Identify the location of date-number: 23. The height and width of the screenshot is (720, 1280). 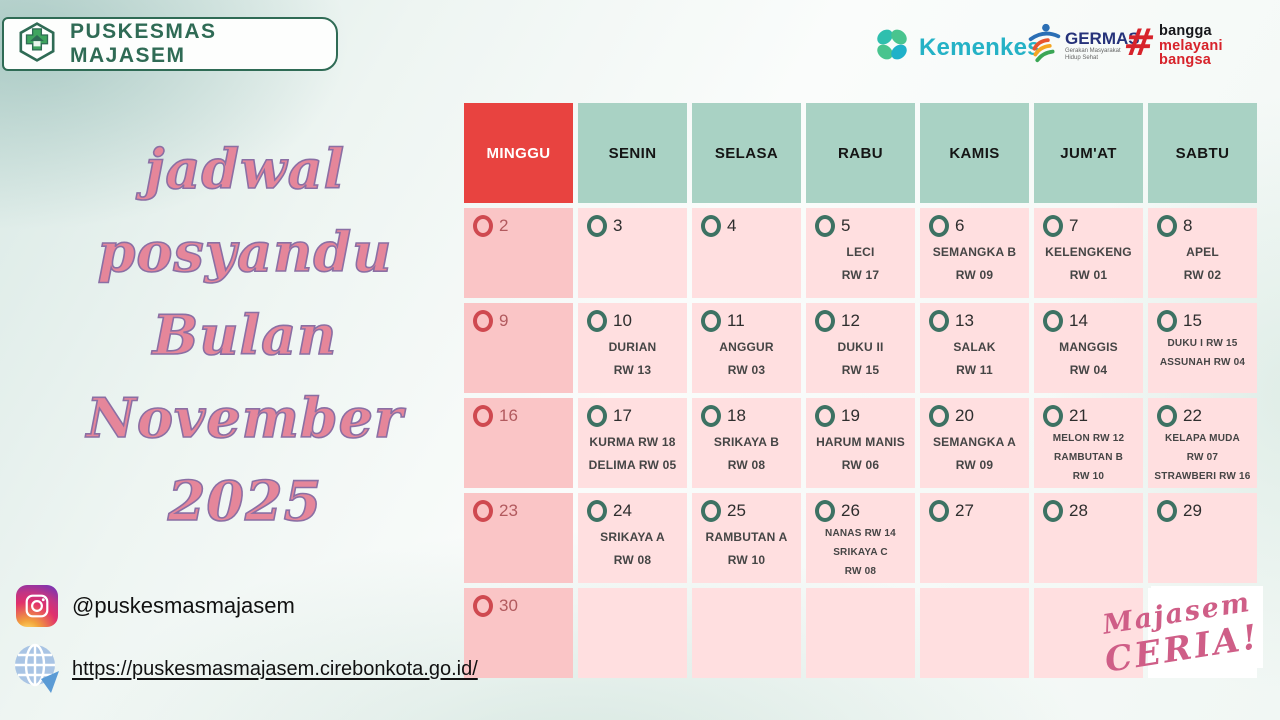
(508, 510).